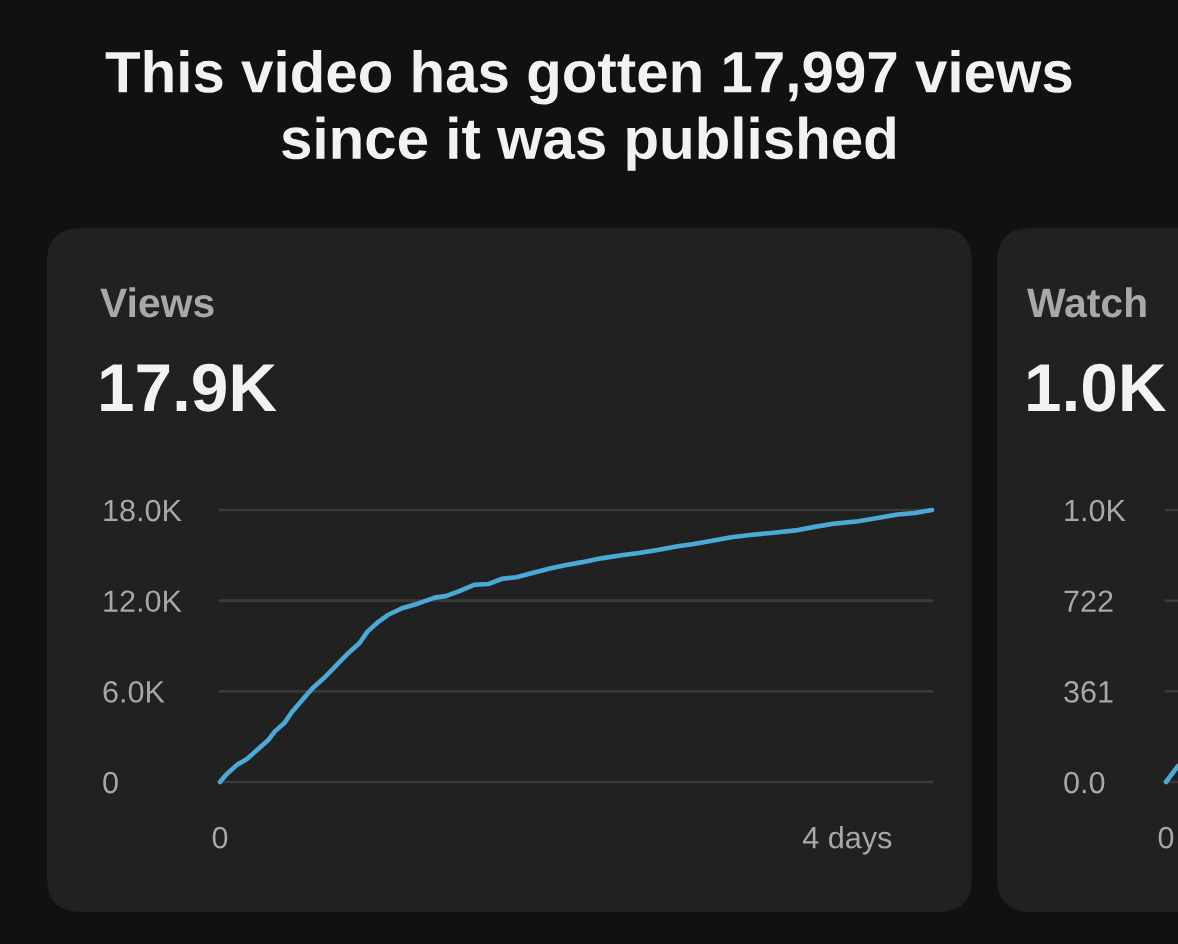 The height and width of the screenshot is (944, 1178). Describe the element at coordinates (847, 840) in the screenshot. I see `x-tick-label: 4 days` at that location.